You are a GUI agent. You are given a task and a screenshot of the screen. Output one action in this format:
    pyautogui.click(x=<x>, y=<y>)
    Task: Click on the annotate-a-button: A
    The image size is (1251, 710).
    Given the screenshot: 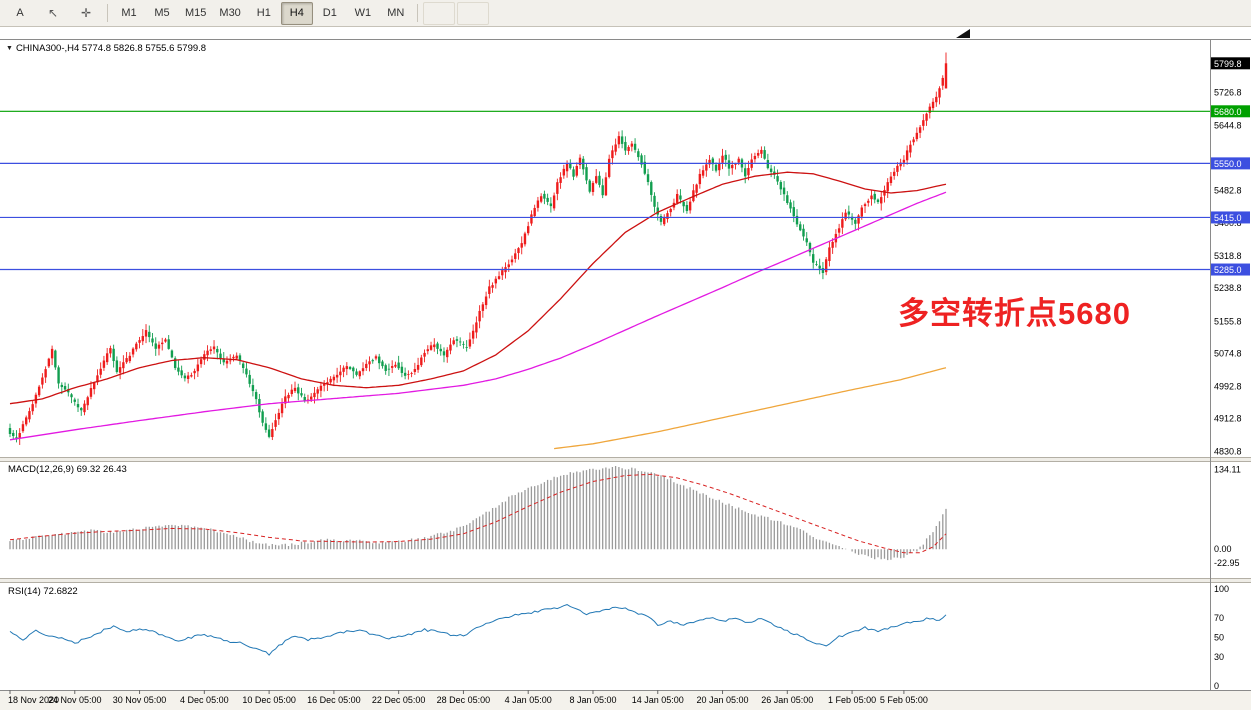 What is the action you would take?
    pyautogui.click(x=20, y=13)
    